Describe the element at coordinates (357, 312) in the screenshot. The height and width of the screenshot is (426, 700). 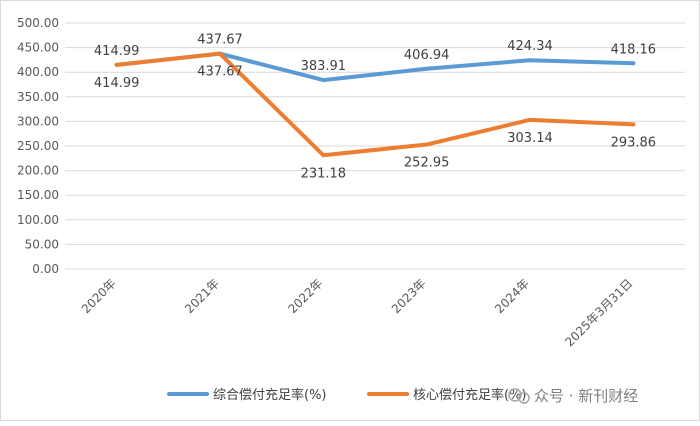
I see `x-axis-ticks: 2020年 2021年 2022年 2023年 2024年 2025年3月31日` at that location.